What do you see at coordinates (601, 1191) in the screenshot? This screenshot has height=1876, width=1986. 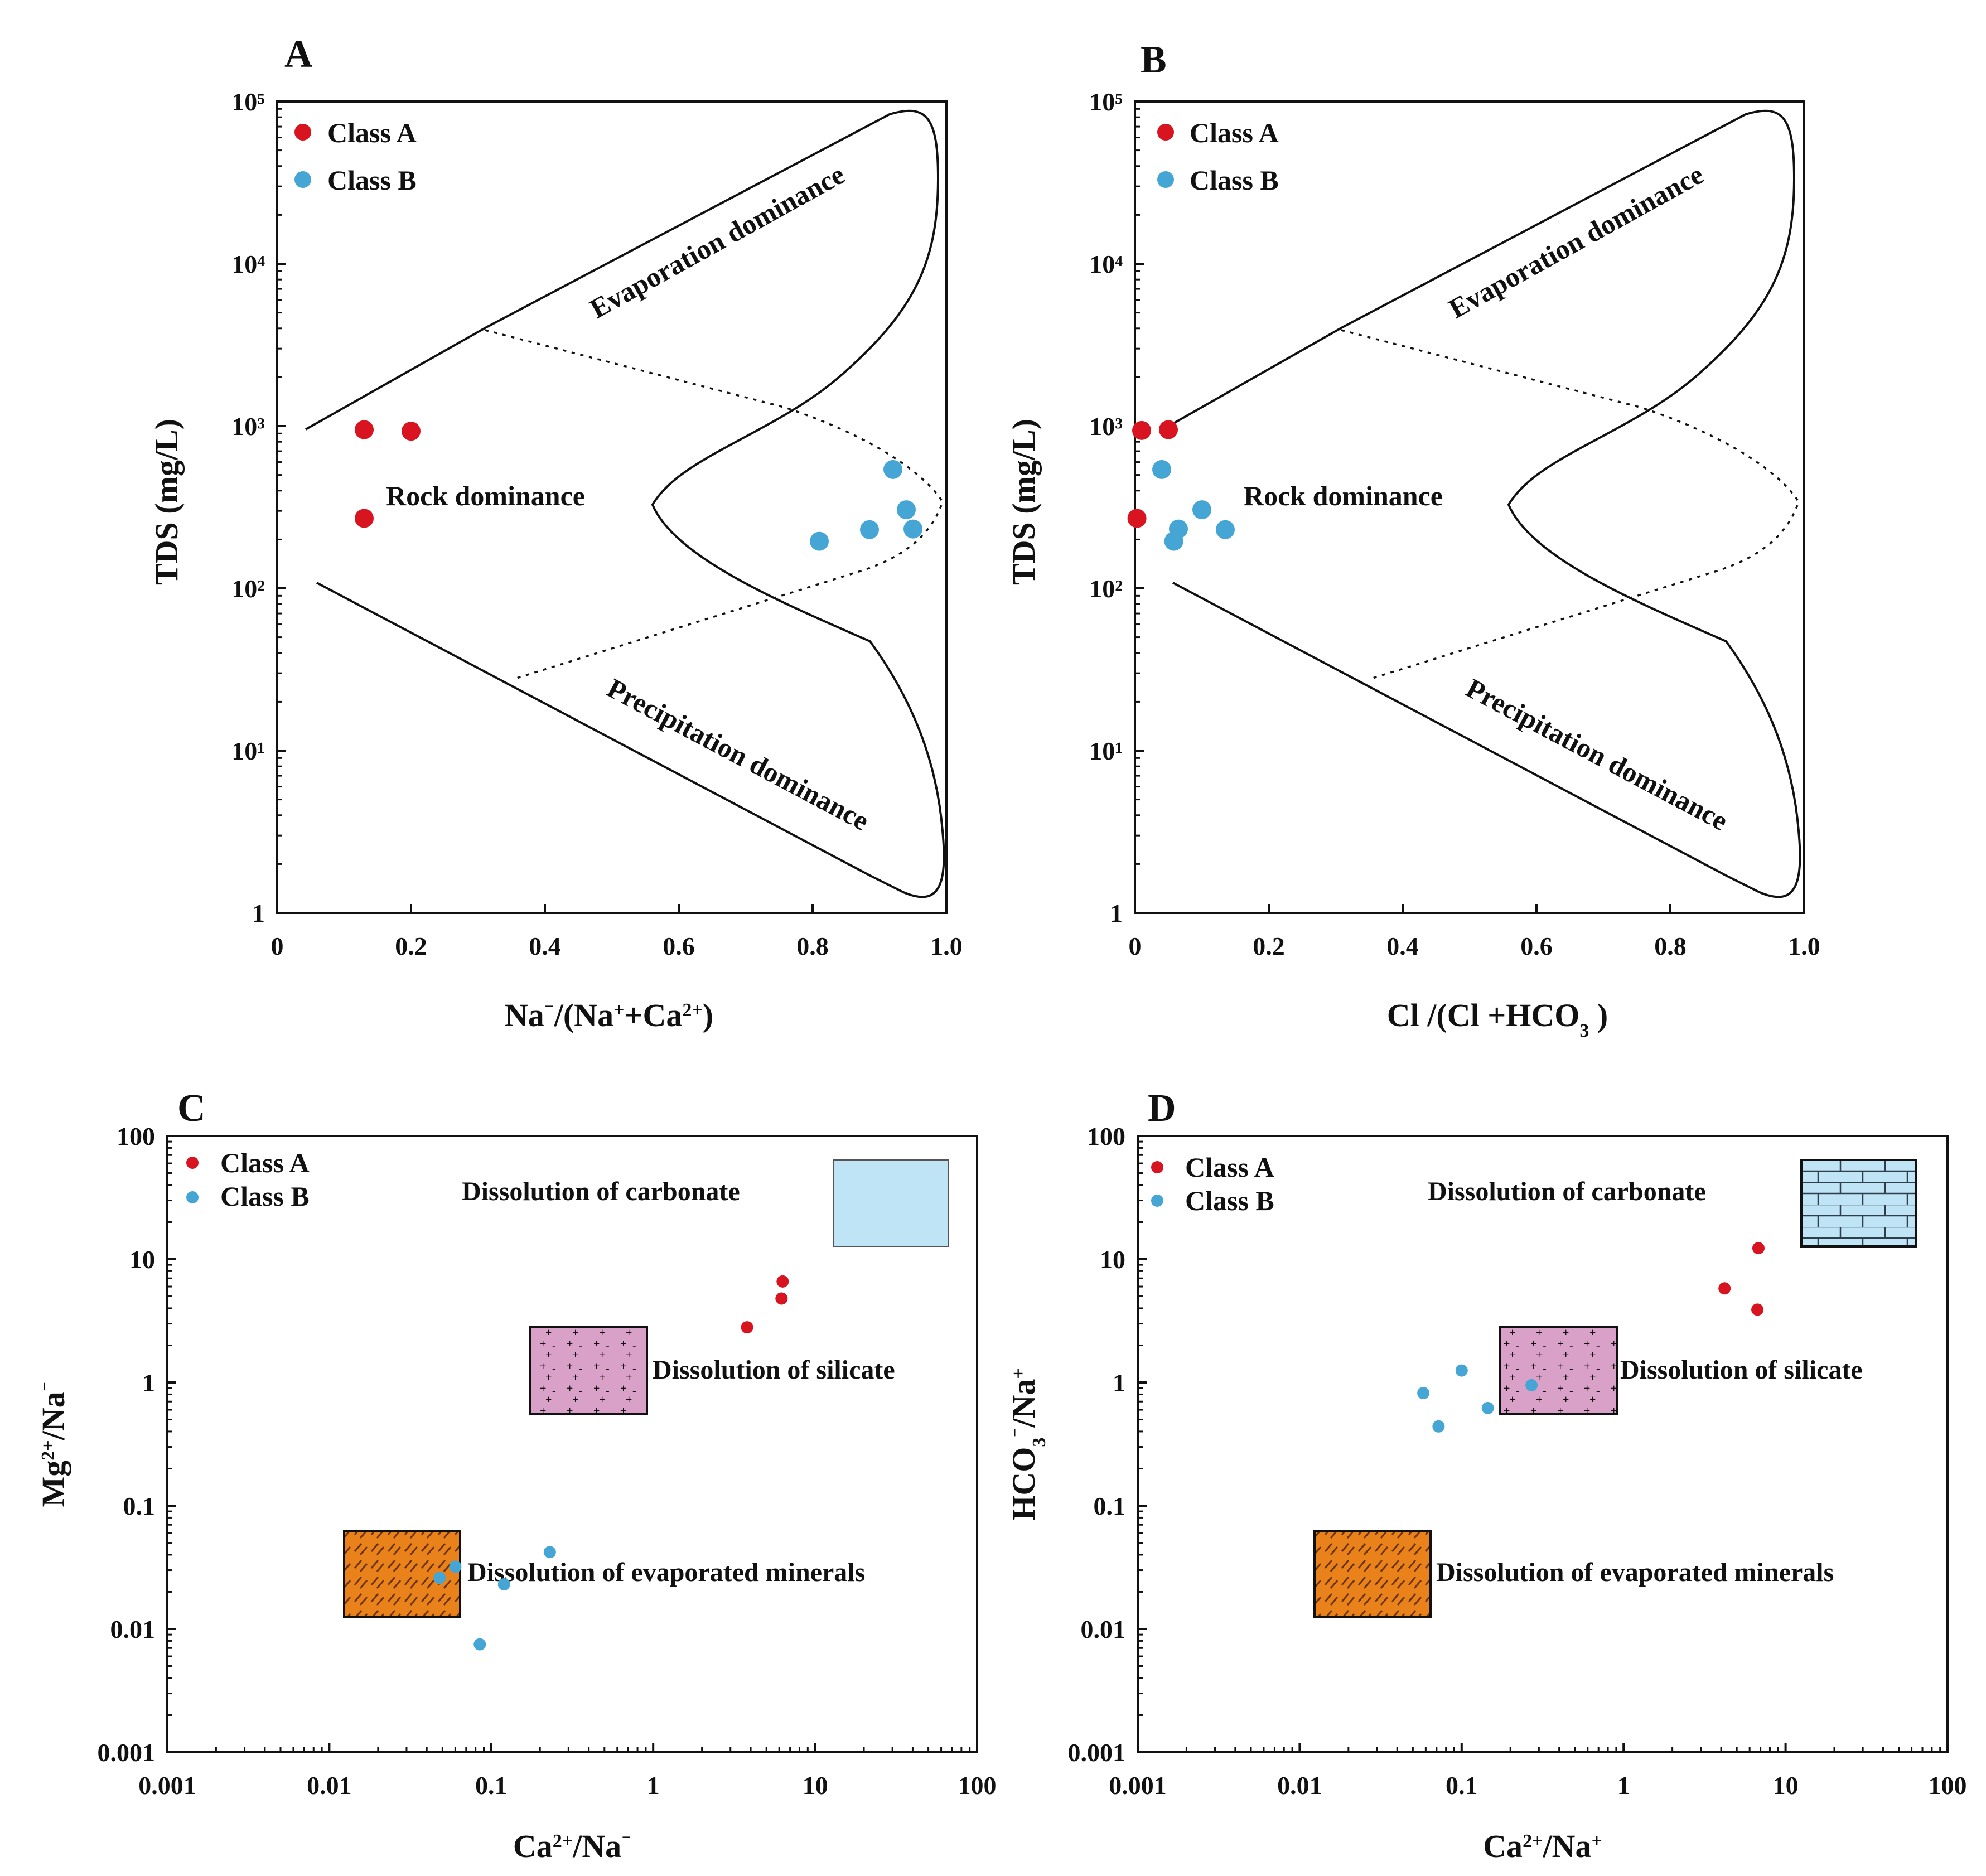 I see `annotation-carbonate-c: Dissolution of carbonate` at bounding box center [601, 1191].